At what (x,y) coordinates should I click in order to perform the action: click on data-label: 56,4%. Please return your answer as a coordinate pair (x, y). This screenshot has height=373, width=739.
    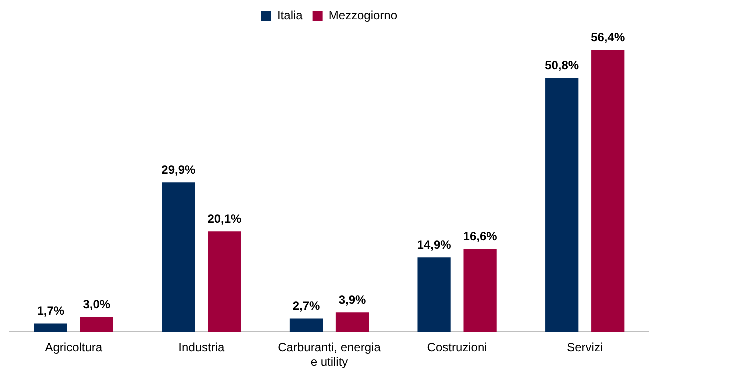
    Looking at the image, I should click on (608, 37).